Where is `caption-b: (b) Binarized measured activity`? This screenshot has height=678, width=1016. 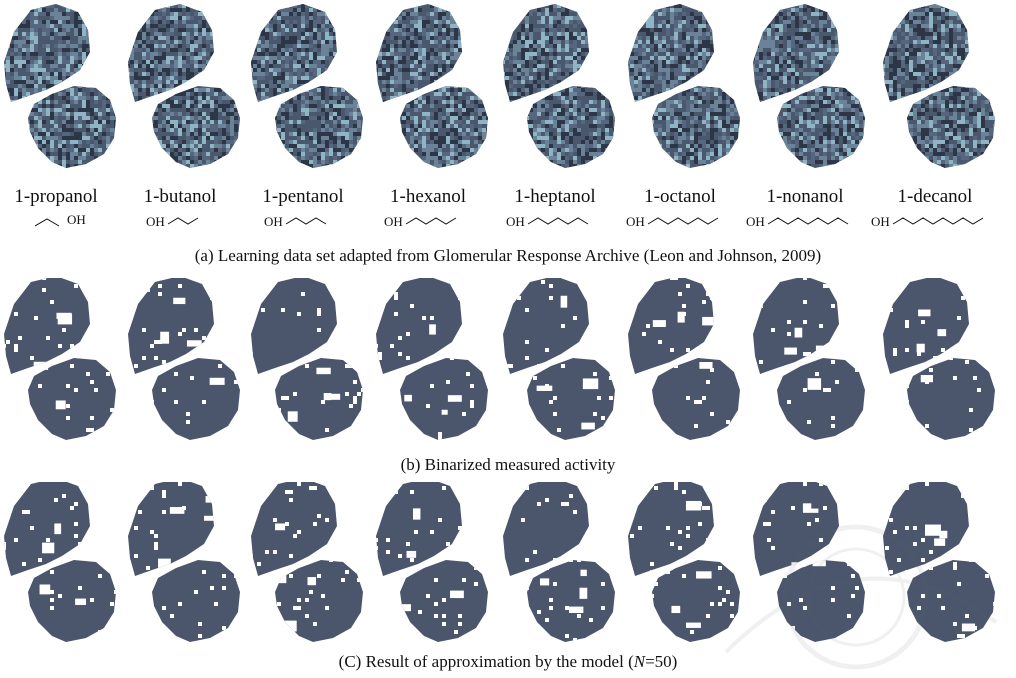
caption-b: (b) Binarized measured activity is located at coordinates (508, 464).